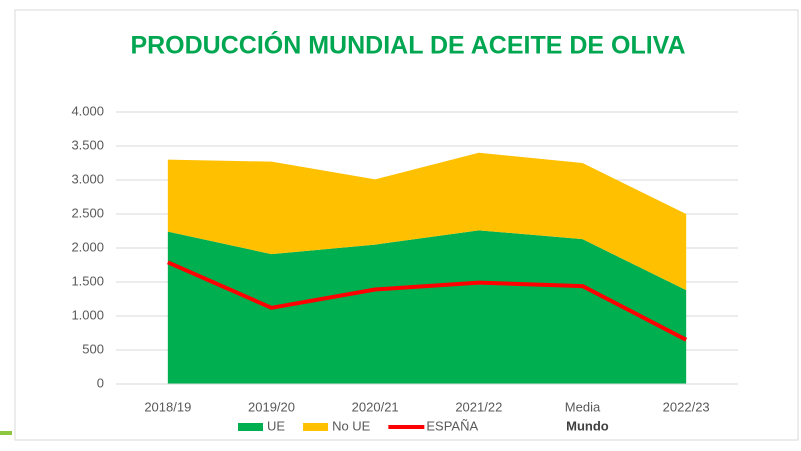 The width and height of the screenshot is (801, 451). What do you see at coordinates (87, 178) in the screenshot?
I see `y-tick-label: 3.000` at bounding box center [87, 178].